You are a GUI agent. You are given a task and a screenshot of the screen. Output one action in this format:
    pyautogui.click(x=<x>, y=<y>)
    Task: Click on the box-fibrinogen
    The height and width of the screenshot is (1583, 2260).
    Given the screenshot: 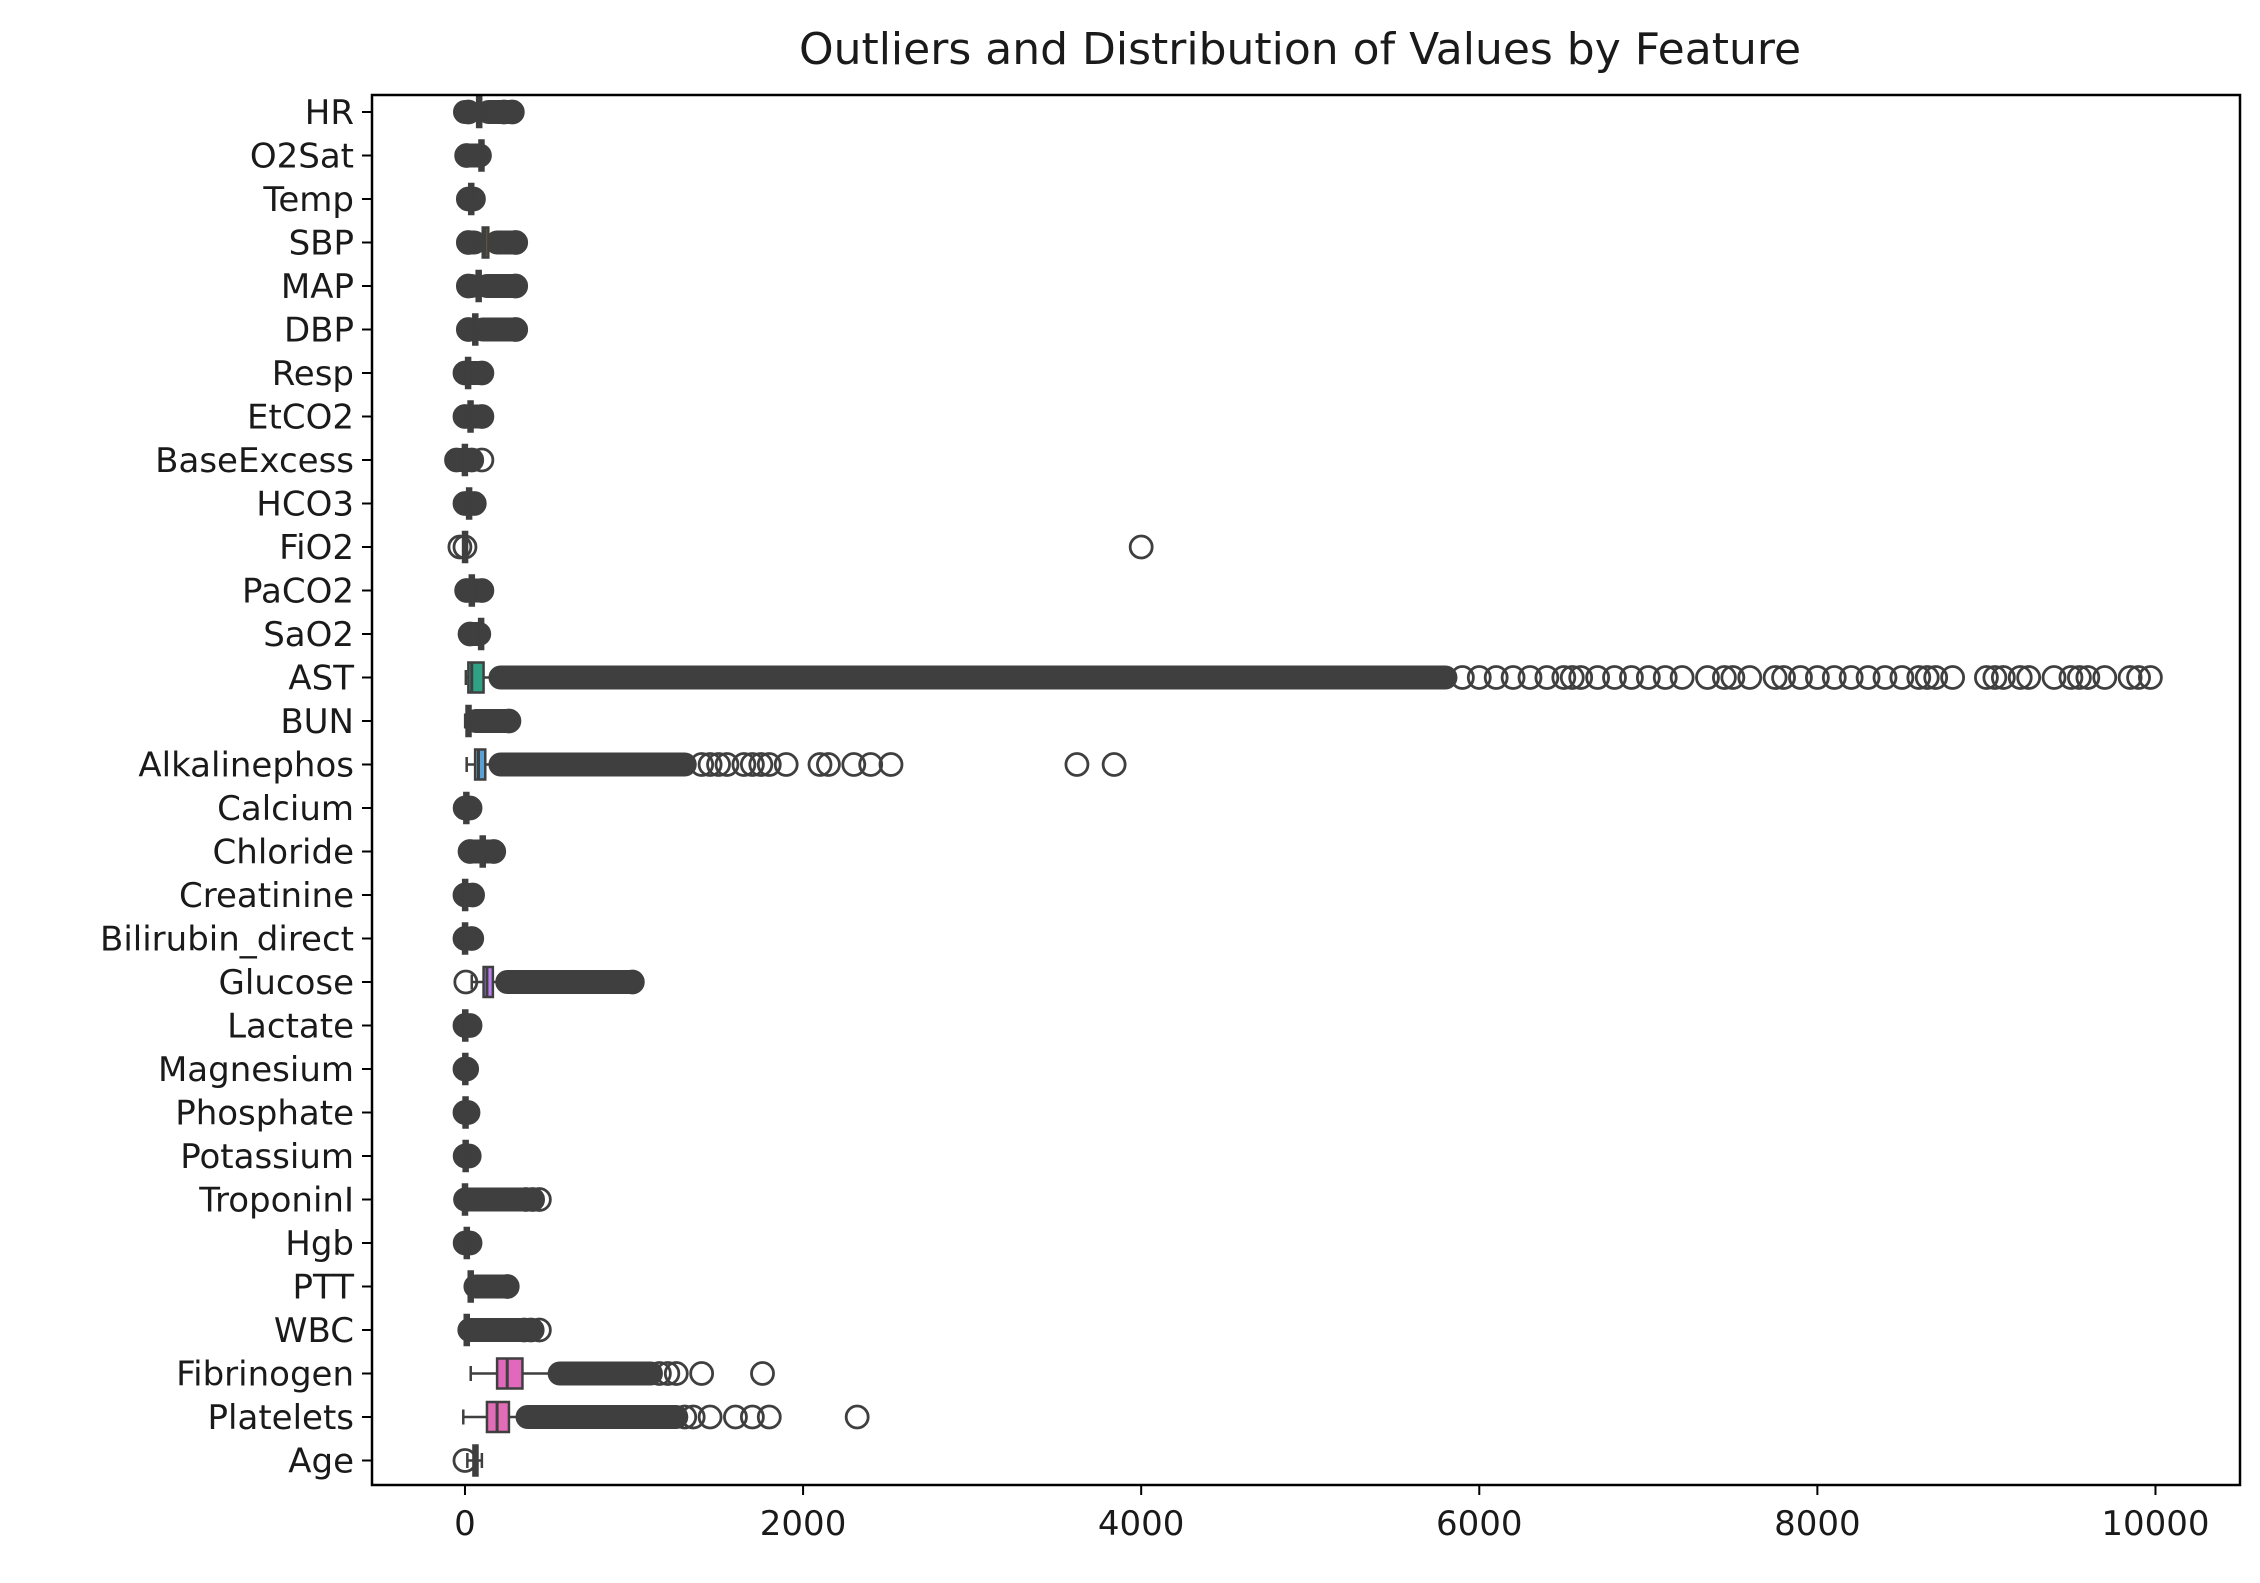 What is the action you would take?
    pyautogui.click(x=622, y=1373)
    